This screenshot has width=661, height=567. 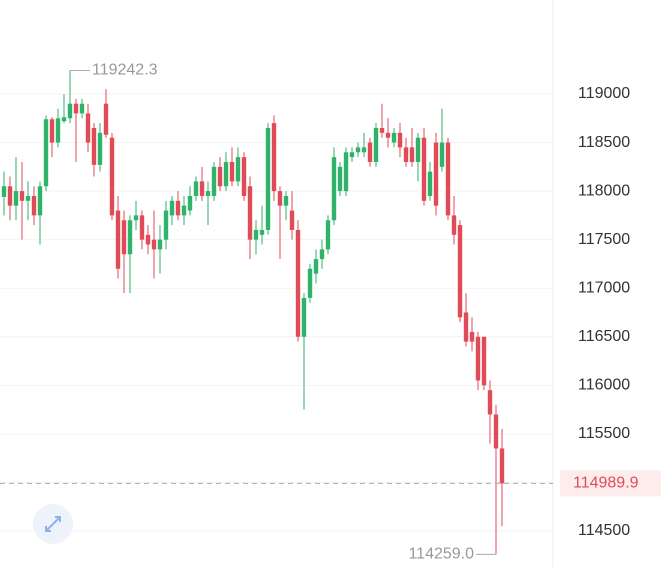 I want to click on y-tick-label: 119000, so click(x=604, y=93).